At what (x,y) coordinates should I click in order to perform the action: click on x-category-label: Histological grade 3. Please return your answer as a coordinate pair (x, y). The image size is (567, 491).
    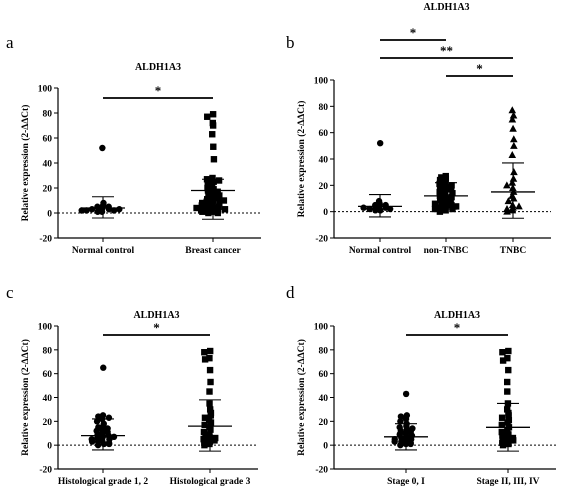
    Looking at the image, I should click on (210, 482).